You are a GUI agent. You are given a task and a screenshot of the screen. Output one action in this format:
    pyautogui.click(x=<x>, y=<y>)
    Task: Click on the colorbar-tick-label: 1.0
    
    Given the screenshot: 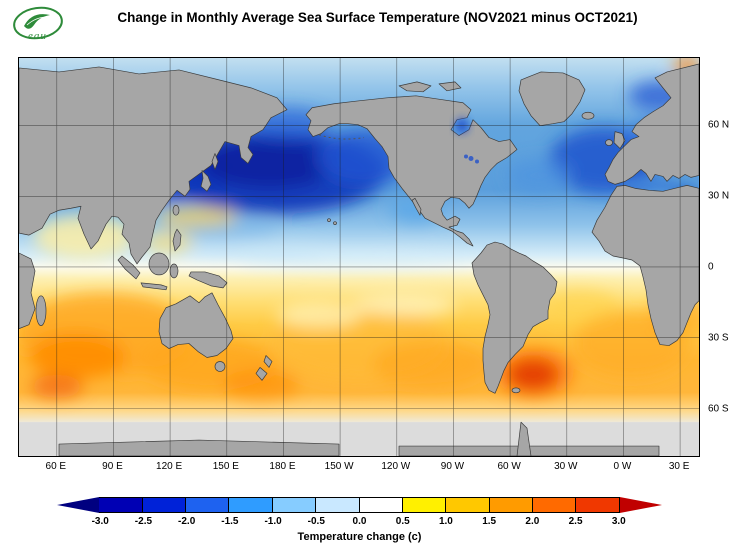 What is the action you would take?
    pyautogui.click(x=445, y=521)
    